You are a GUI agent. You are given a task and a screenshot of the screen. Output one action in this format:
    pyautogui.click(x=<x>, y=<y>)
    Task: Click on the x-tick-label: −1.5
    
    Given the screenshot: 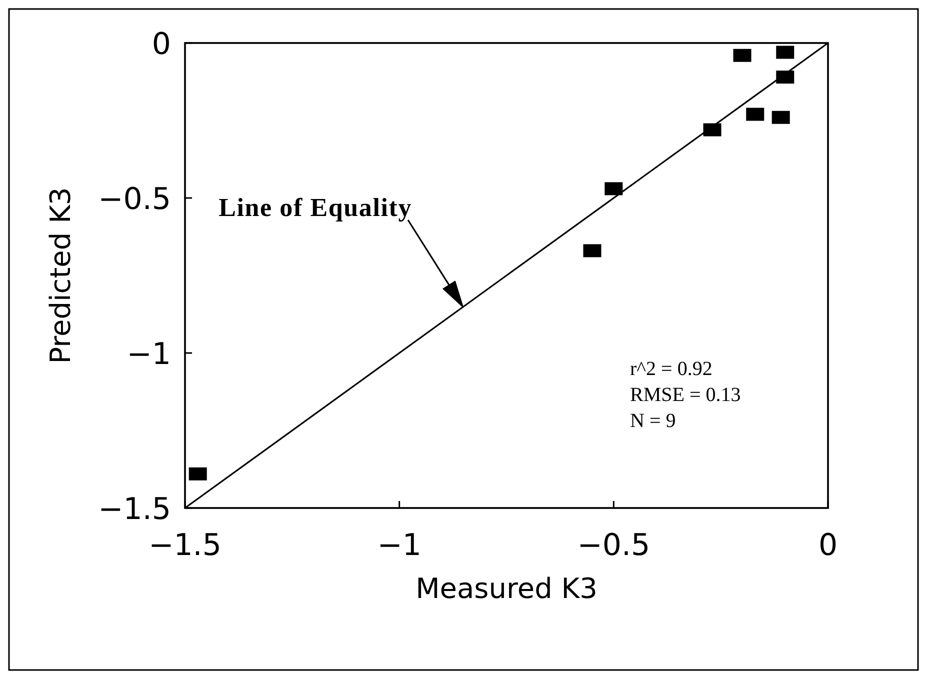 What is the action you would take?
    pyautogui.click(x=185, y=545)
    